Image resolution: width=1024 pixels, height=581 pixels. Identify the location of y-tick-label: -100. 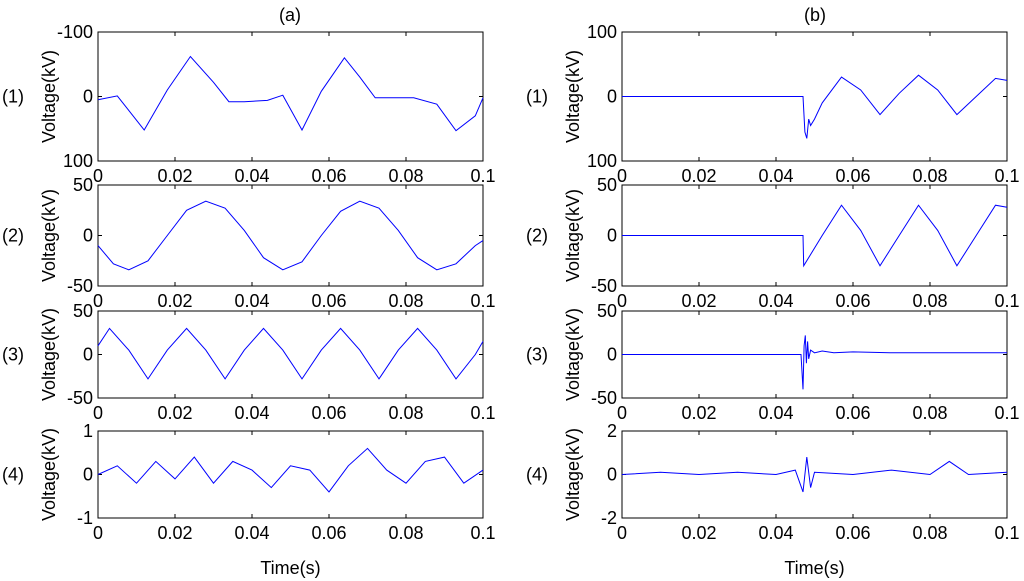
(75, 32).